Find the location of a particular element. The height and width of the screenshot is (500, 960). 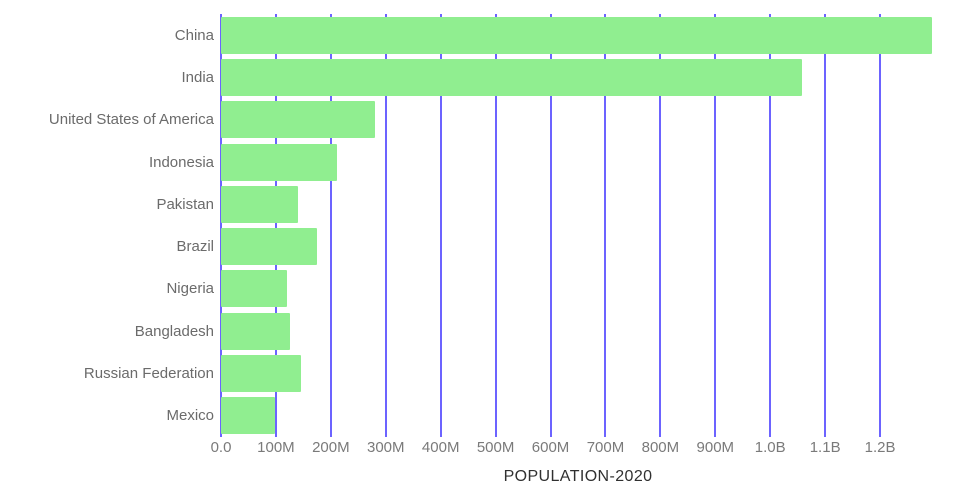

x-tick-label: 1.1B is located at coordinates (825, 447).